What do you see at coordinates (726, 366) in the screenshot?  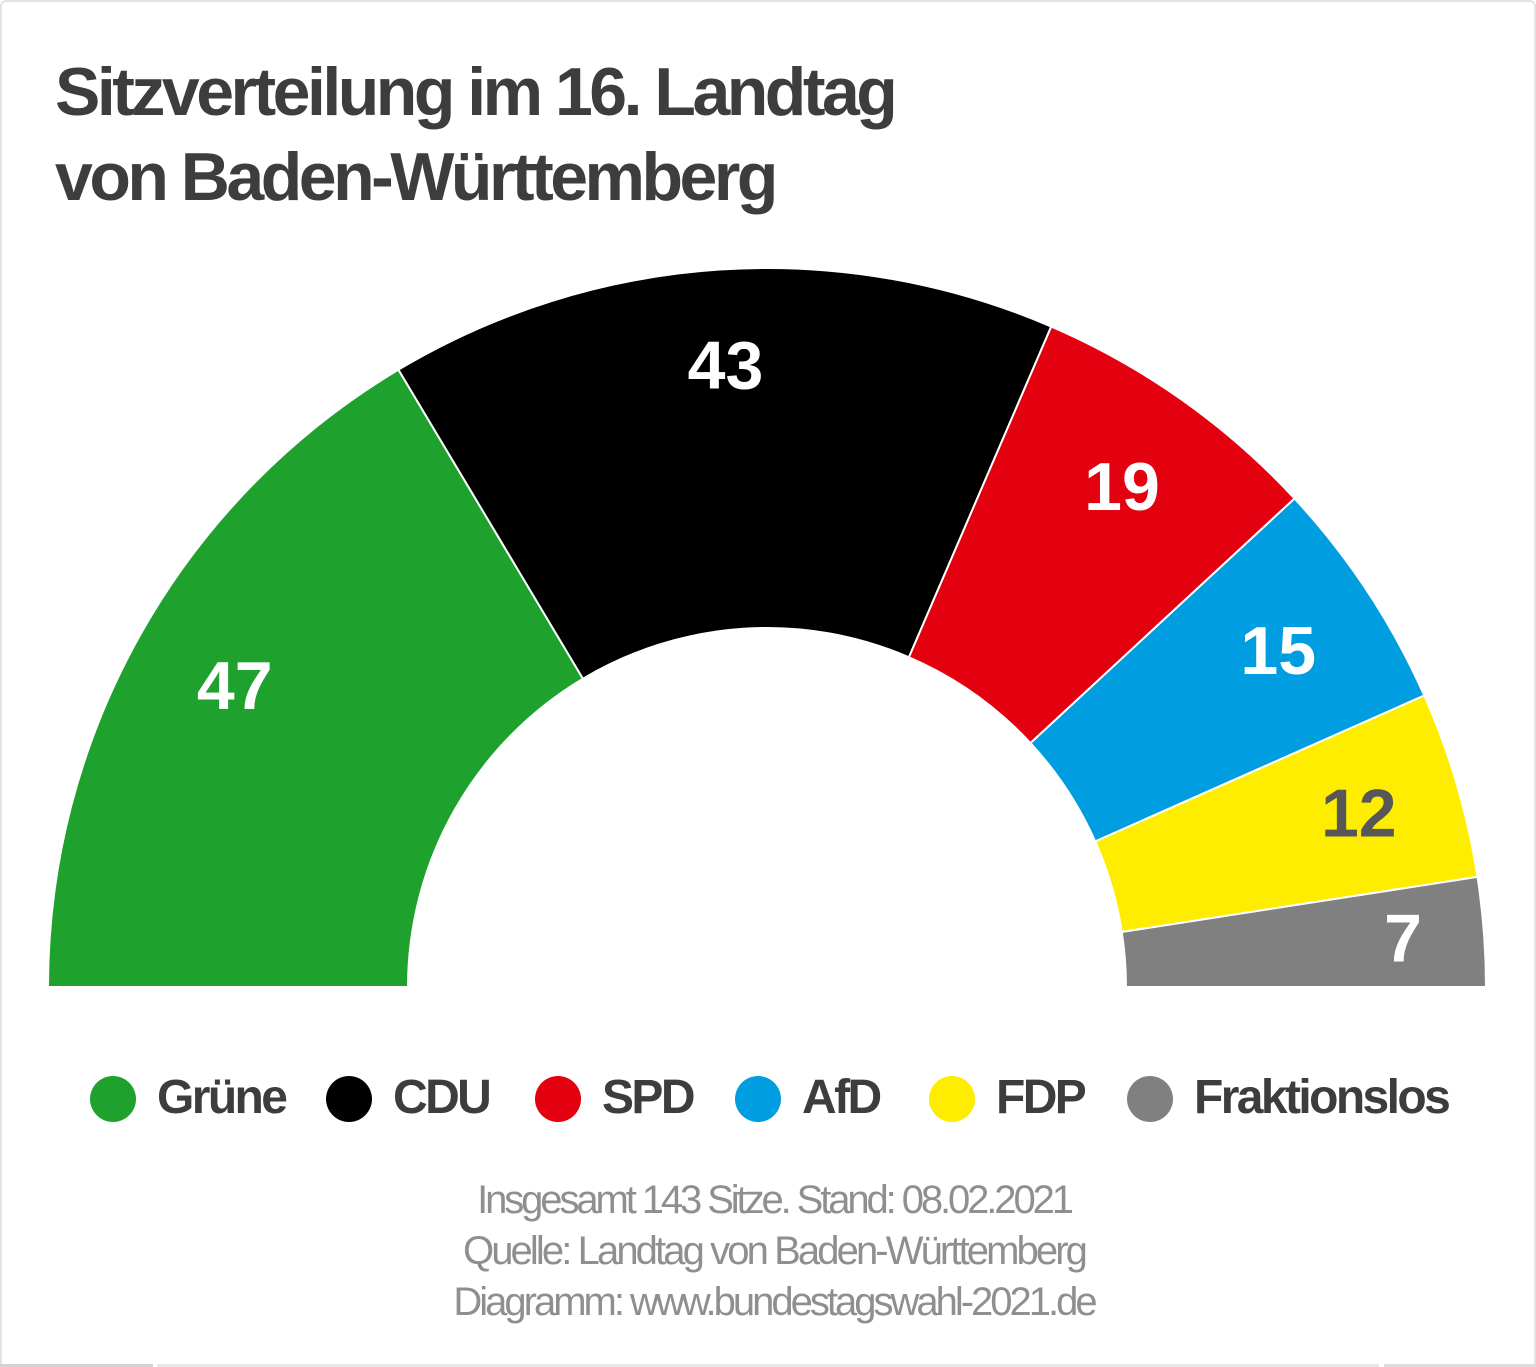 I see `svg-text: 43` at bounding box center [726, 366].